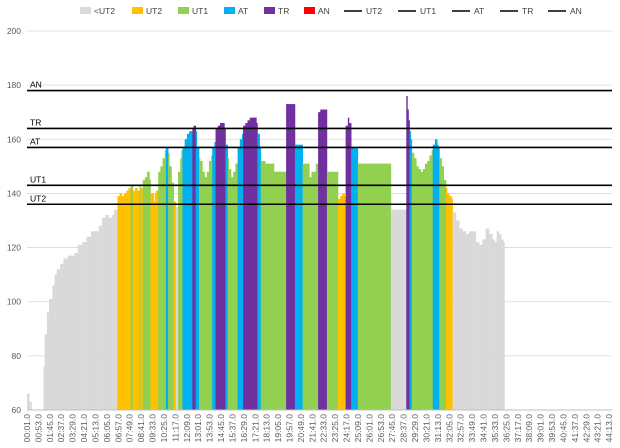  I want to click on x-tick-label: 41:37.0, so click(575, 428).